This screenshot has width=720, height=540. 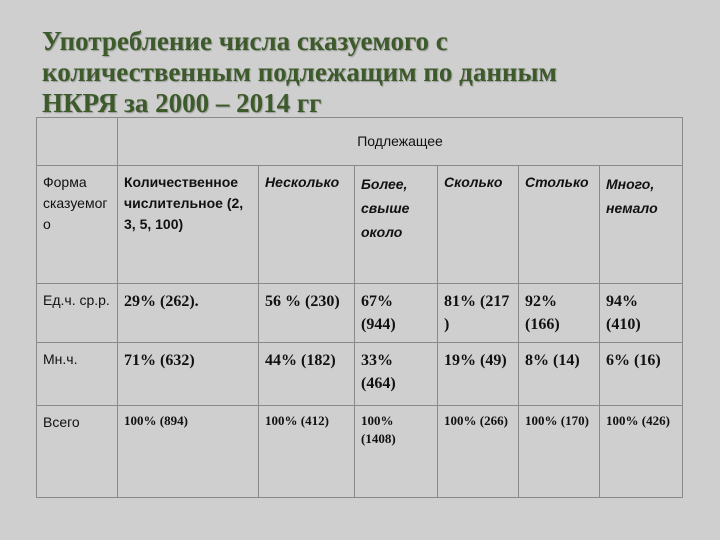 I want to click on table-cell: 92% (166), so click(x=559, y=313).